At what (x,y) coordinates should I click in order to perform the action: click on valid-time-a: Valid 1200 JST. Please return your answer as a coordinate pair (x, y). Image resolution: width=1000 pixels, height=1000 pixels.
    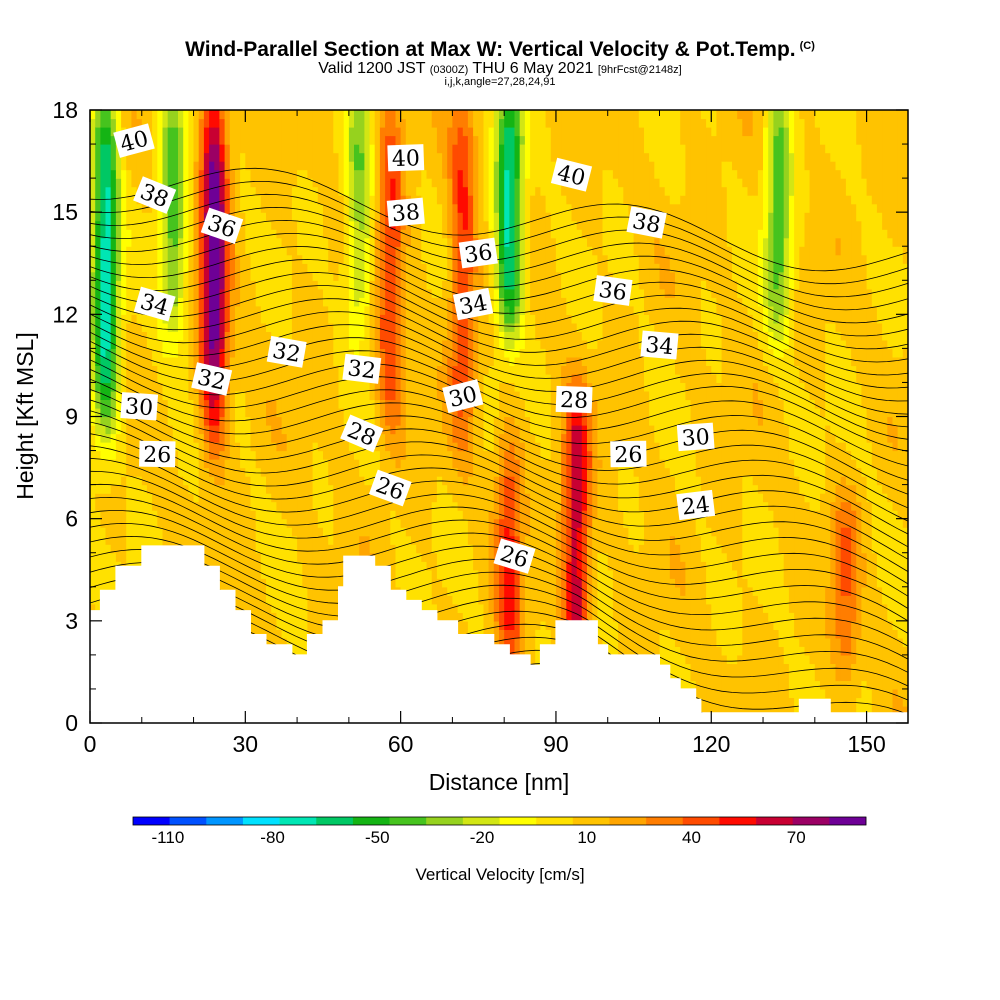
    Looking at the image, I should click on (372, 68).